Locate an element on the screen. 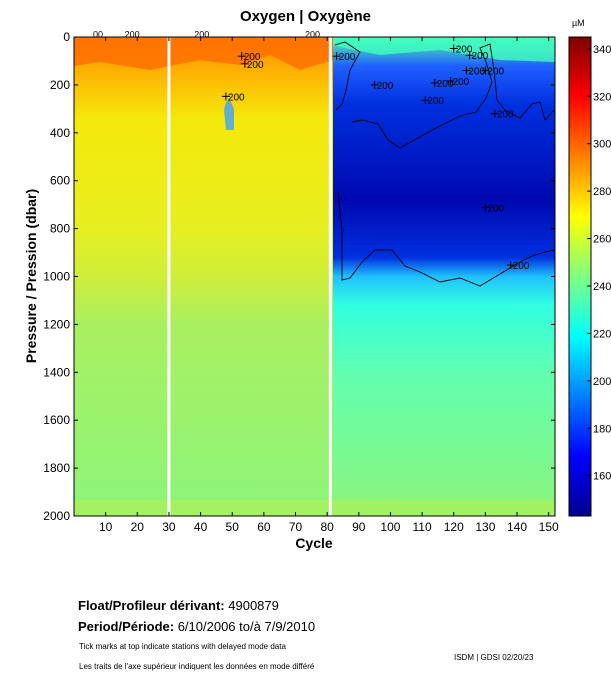  x-tick-label: 40 is located at coordinates (201, 527).